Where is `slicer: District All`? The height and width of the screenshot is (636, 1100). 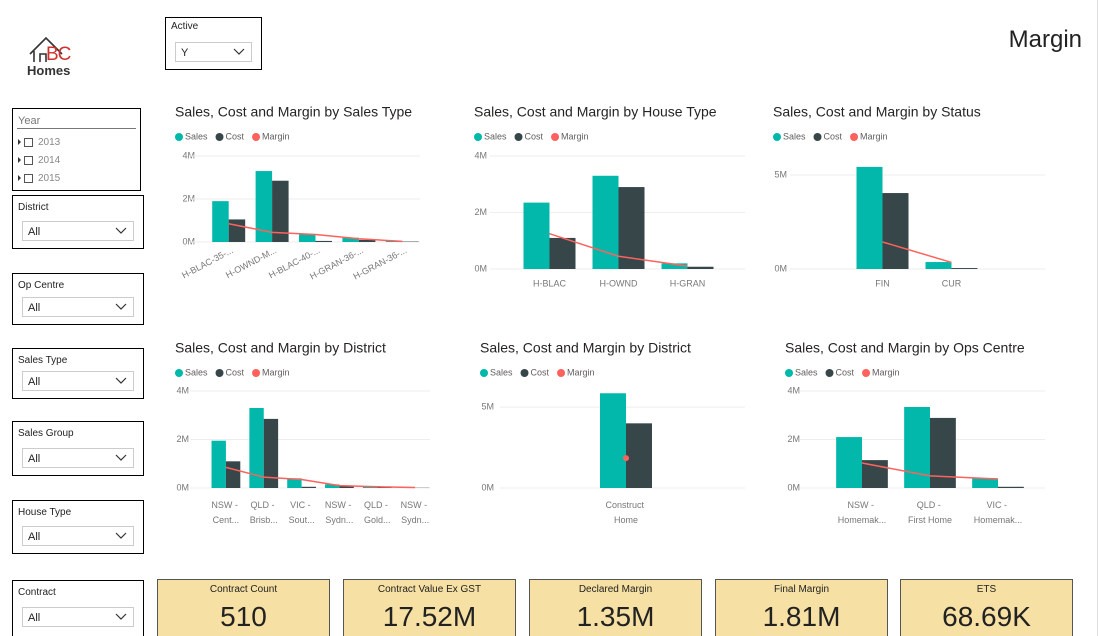 slicer: District All is located at coordinates (78, 222).